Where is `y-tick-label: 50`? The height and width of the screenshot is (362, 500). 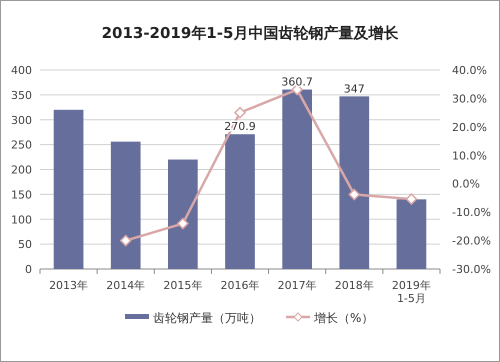 y-tick-label: 50 is located at coordinates (25, 245).